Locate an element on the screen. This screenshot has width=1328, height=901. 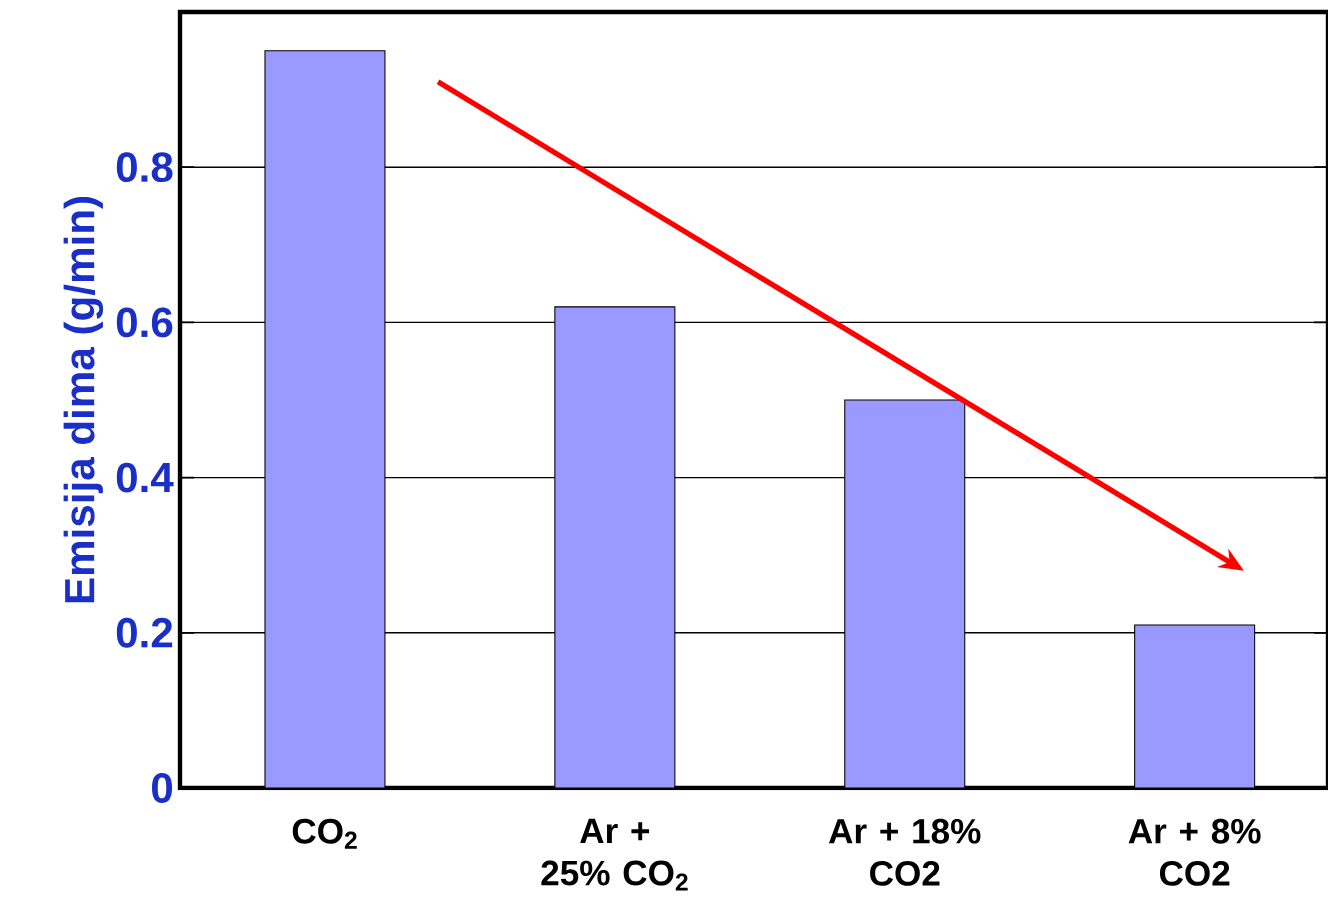
x-tick-label: Ar + 8% CO2 is located at coordinates (1194, 852).